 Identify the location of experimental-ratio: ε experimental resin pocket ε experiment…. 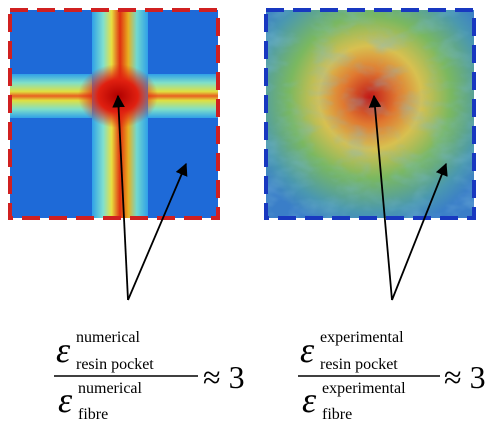
(392, 376).